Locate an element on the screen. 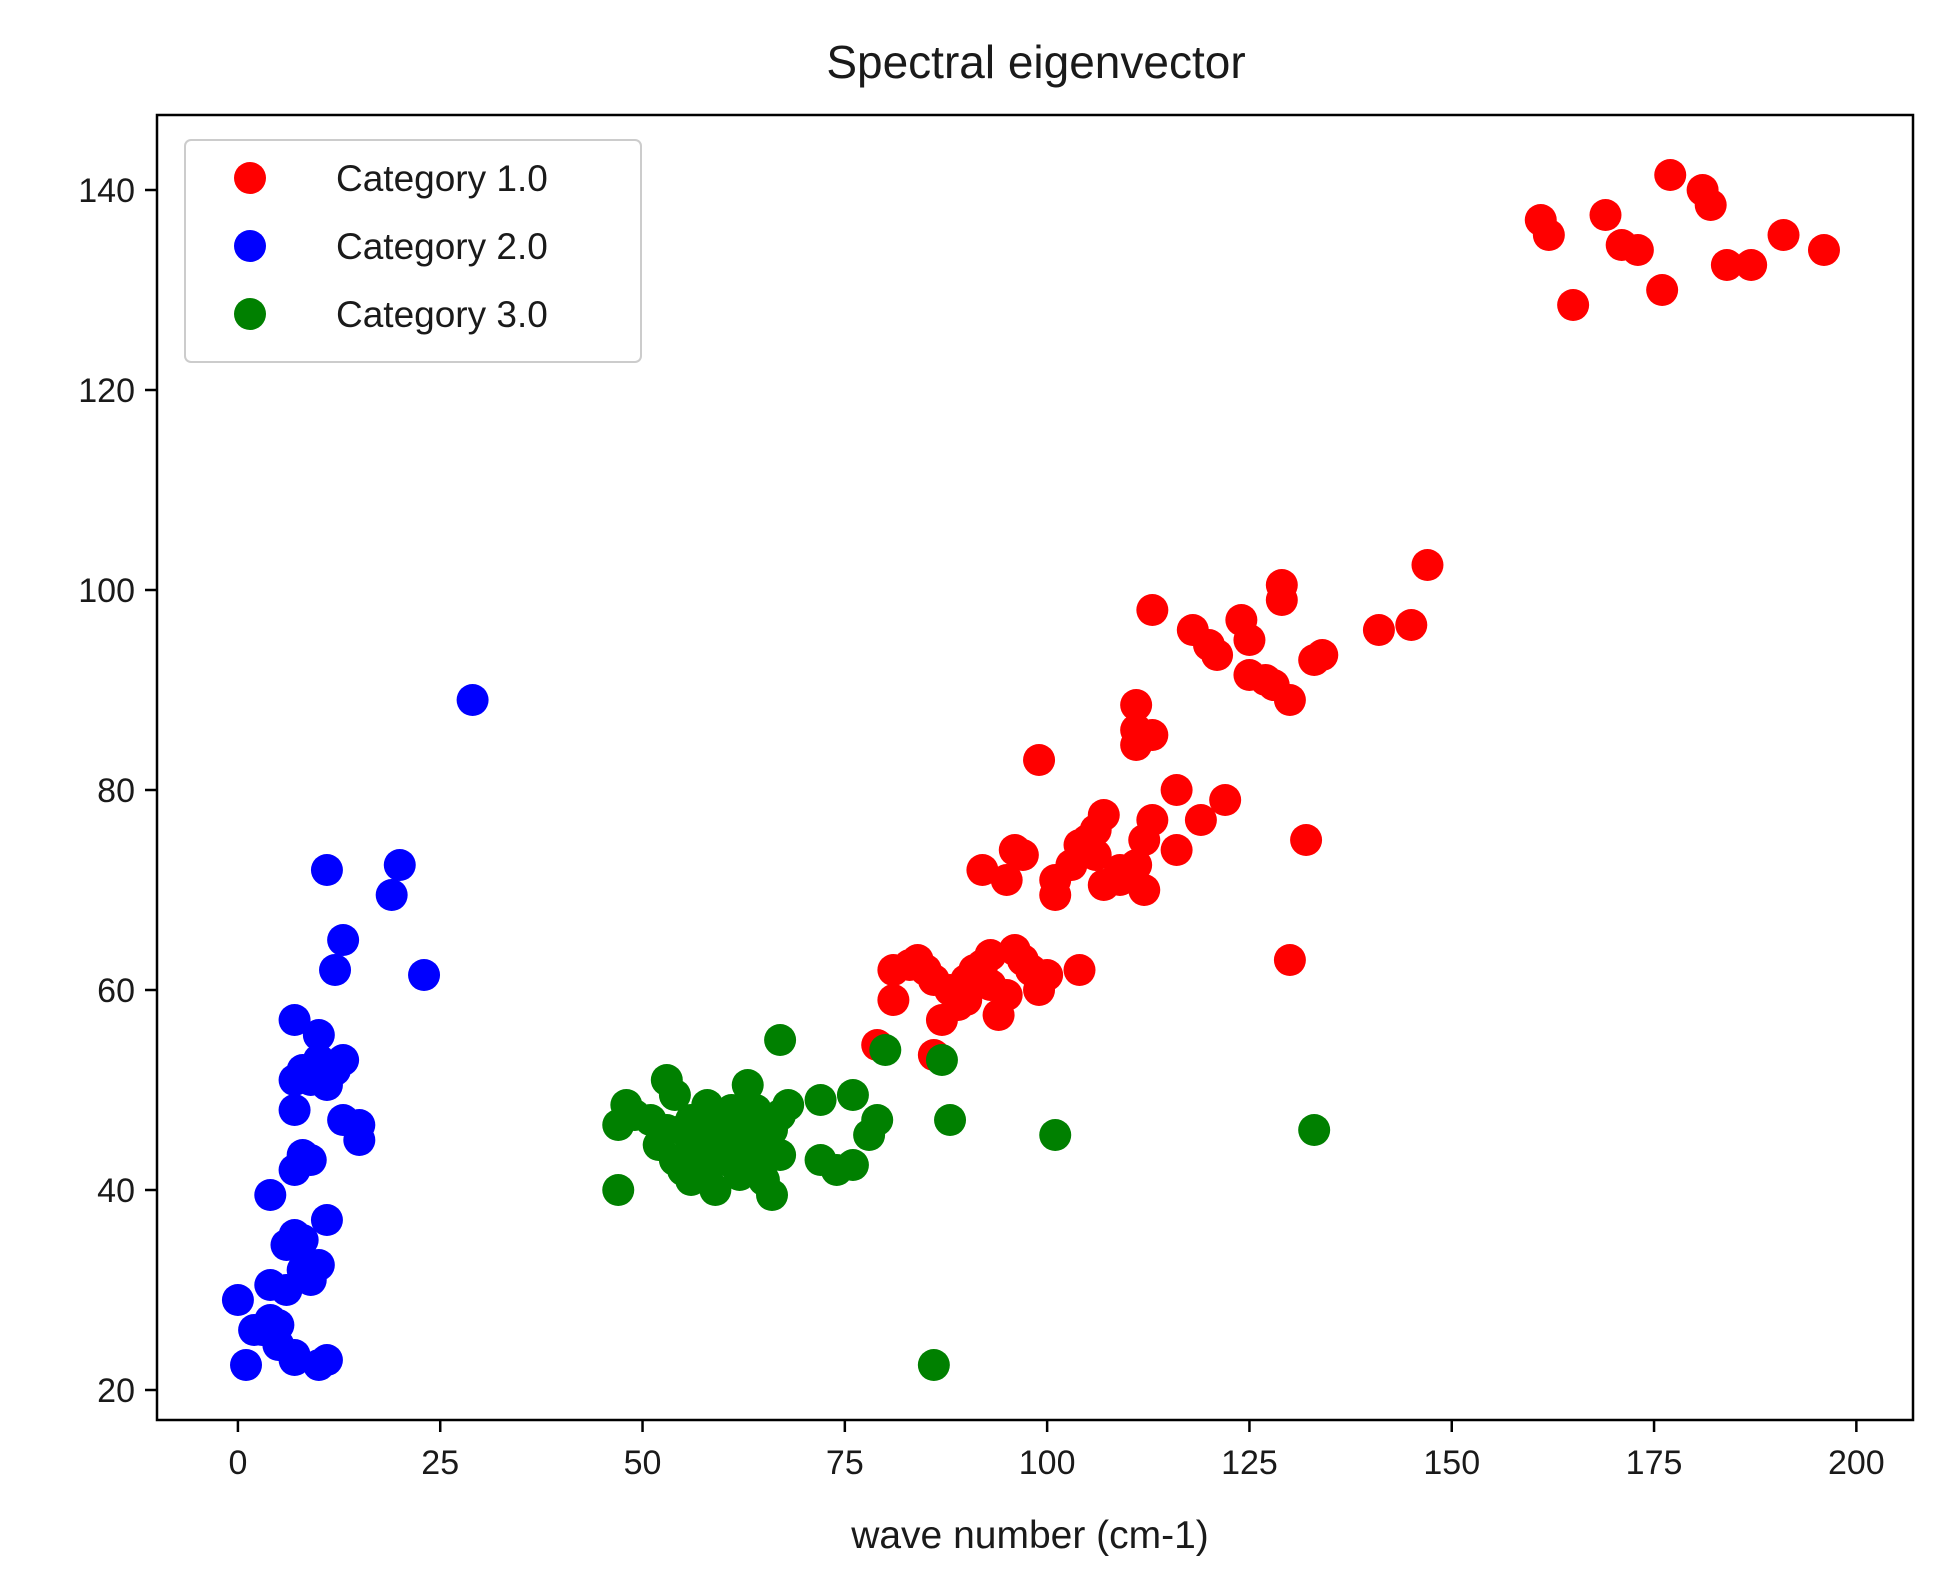 The image size is (1947, 1579). y-tick-label: 100 is located at coordinates (106, 591).